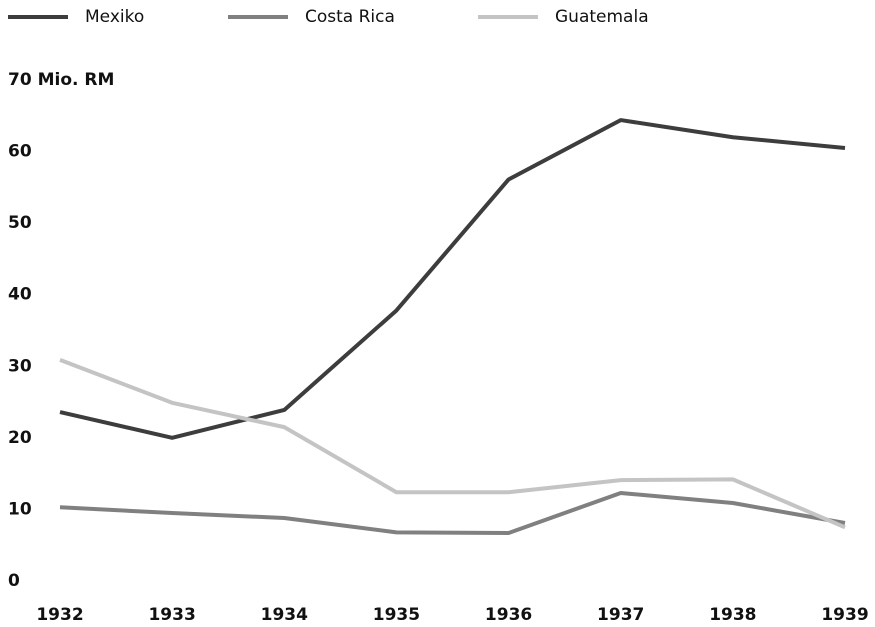  What do you see at coordinates (508, 615) in the screenshot?
I see `x-tick-label: 1936` at bounding box center [508, 615].